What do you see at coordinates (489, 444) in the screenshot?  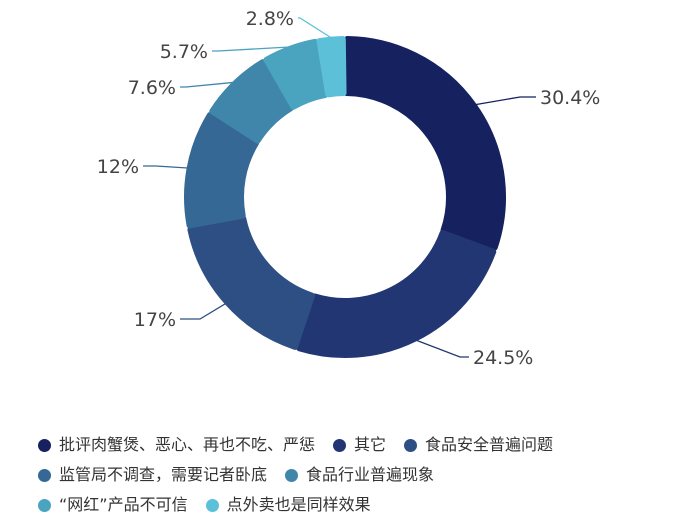 I see `legend-label: 食品安全普遍问题` at bounding box center [489, 444].